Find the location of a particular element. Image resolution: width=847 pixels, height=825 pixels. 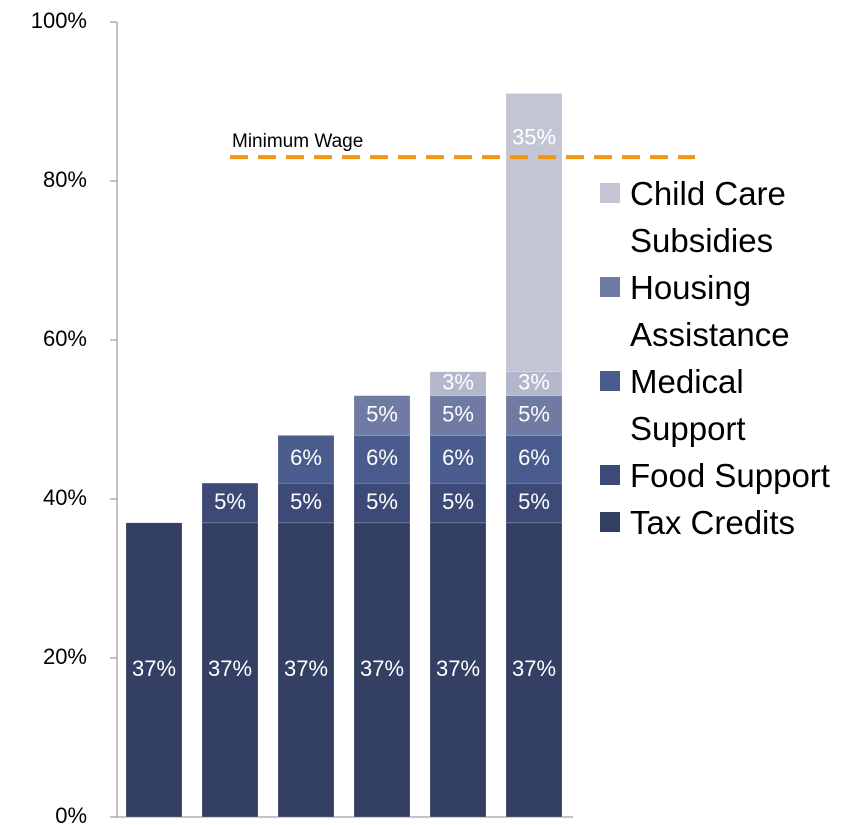

legend-item: Housing Assistance is located at coordinates (720, 311).